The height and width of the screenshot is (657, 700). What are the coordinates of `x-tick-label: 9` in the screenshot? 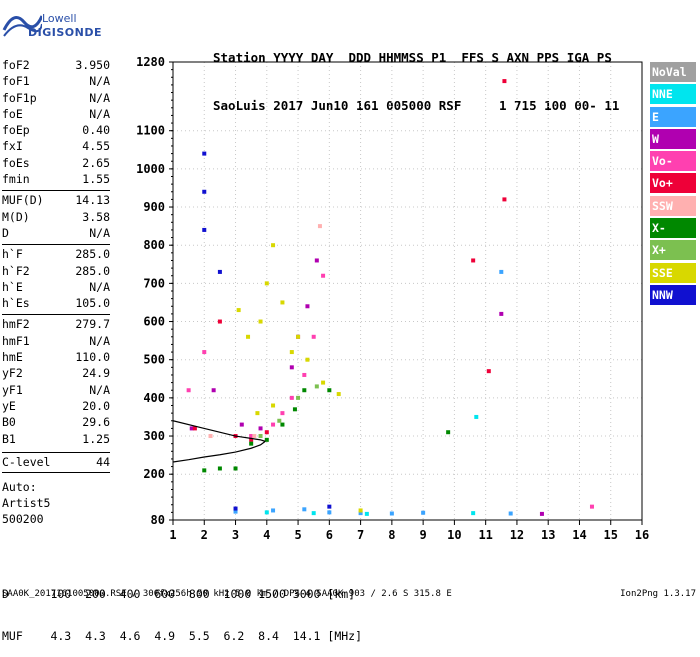 It's located at (423, 535).